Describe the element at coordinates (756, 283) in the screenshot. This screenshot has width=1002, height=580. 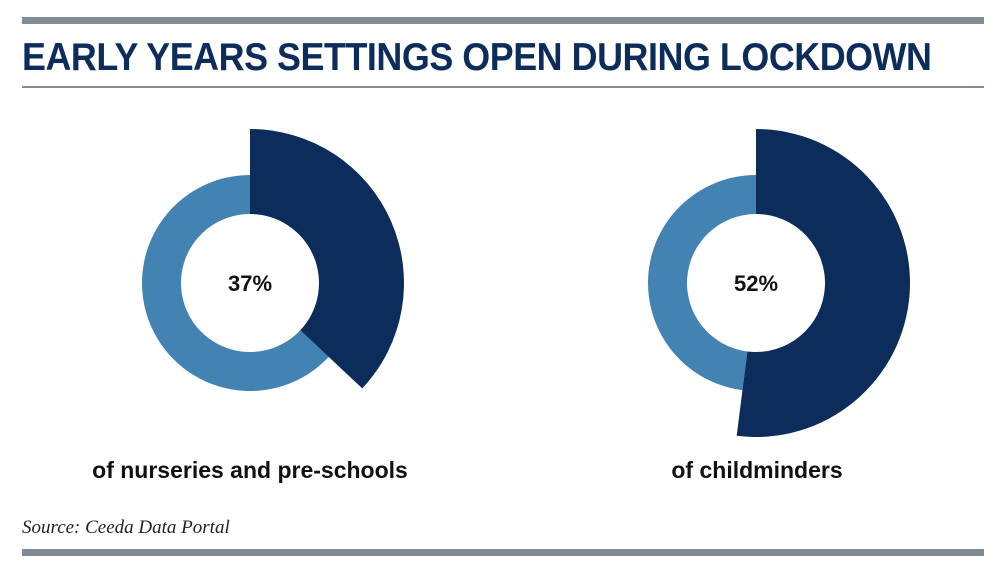
I see `donut-value-label: 52%` at that location.